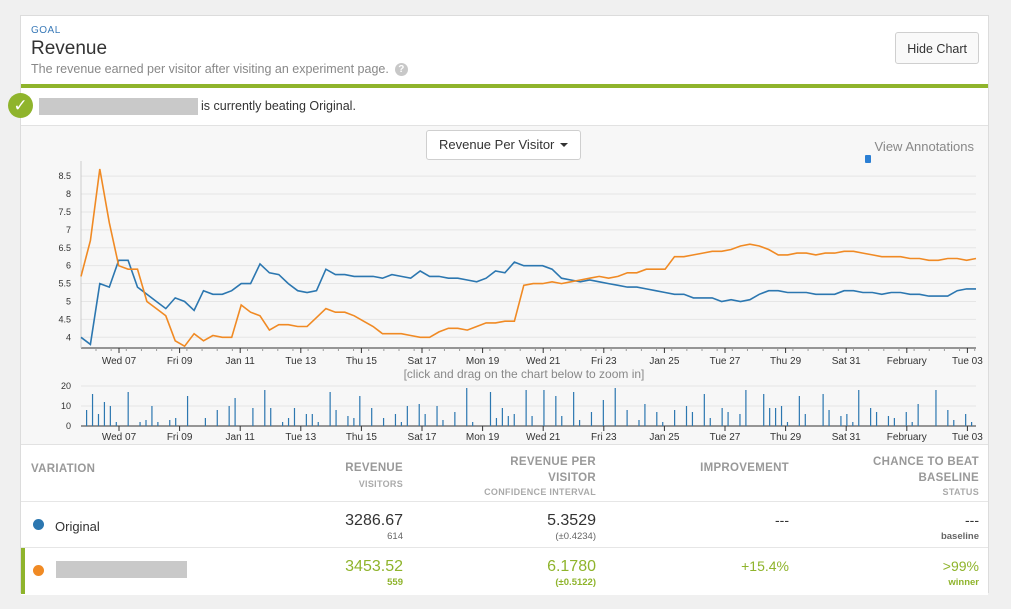  What do you see at coordinates (64, 319) in the screenshot?
I see `y-tick-label: 4.5` at bounding box center [64, 319].